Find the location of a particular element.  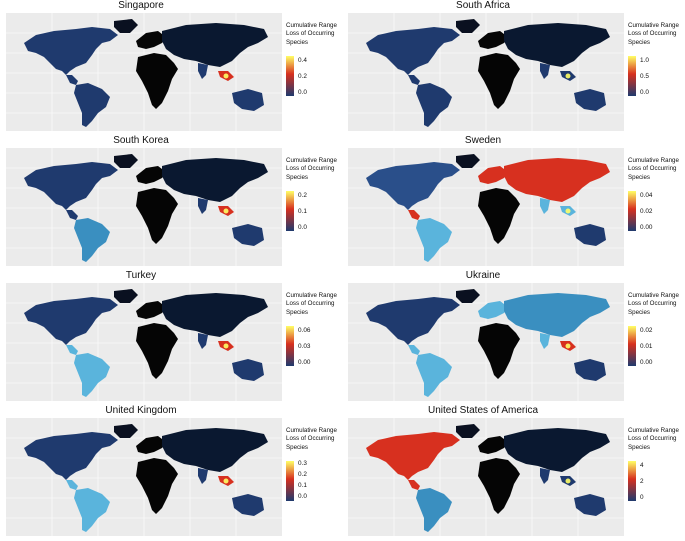

legend-tick: 0.06 is located at coordinates (304, 330).